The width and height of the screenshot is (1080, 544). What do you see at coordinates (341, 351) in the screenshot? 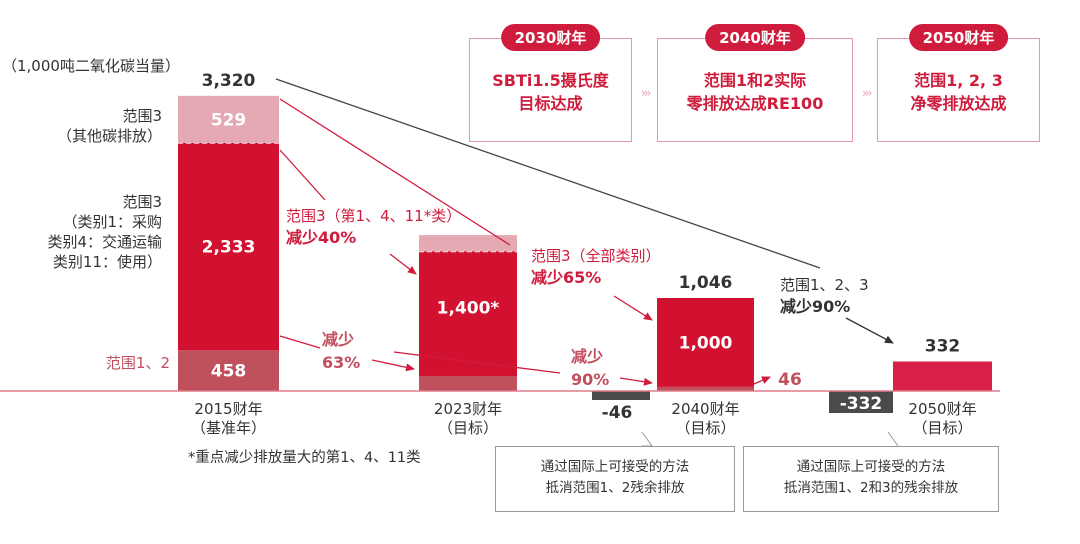
I see `annotation-scope12-2023: 减少 63%` at bounding box center [341, 351].